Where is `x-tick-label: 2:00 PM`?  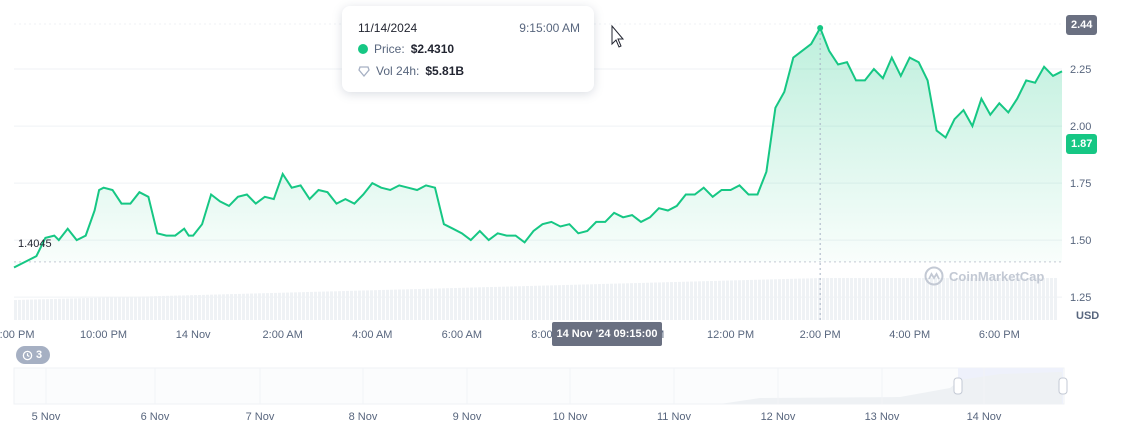 x-tick-label: 2:00 PM is located at coordinates (820, 335).